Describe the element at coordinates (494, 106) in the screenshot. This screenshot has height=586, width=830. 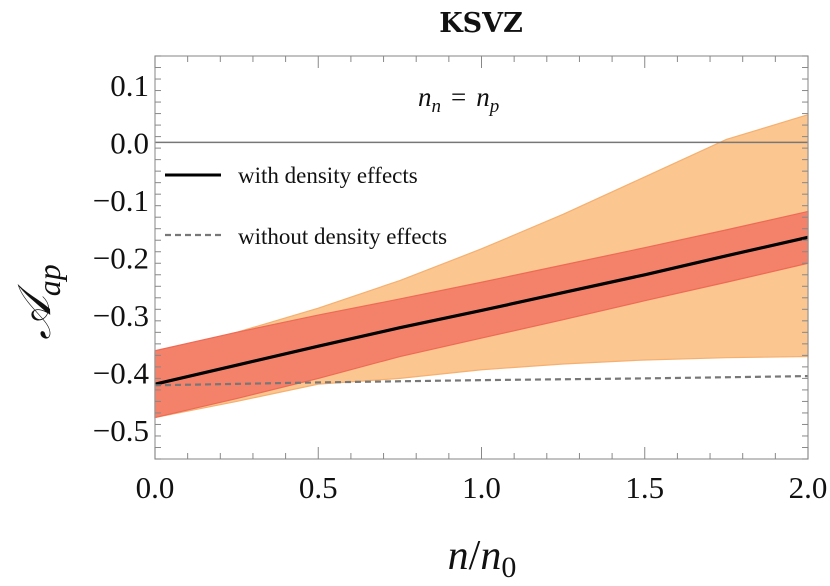
I see `annotation-rhs-sub: p` at that location.